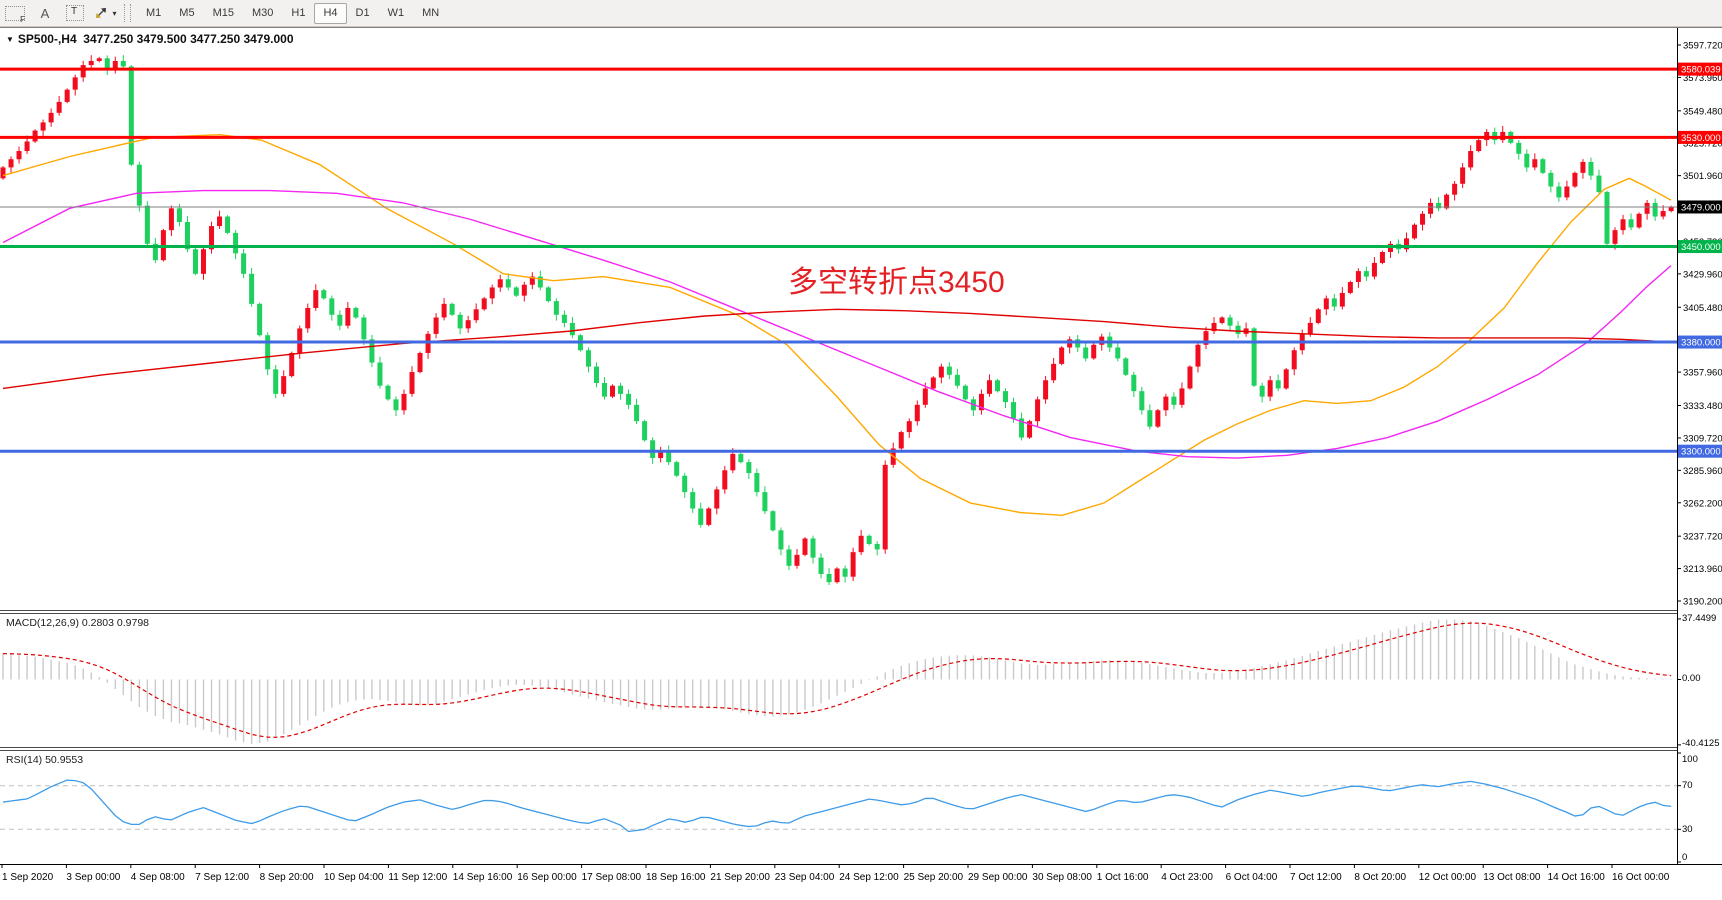  Describe the element at coordinates (837, 681) in the screenshot. I see `macd-layer` at that location.